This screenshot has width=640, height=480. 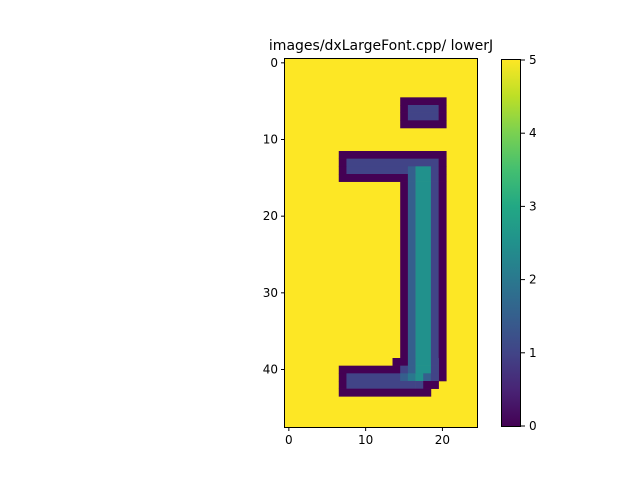 I want to click on x-tick-label: 10, so click(x=365, y=440).